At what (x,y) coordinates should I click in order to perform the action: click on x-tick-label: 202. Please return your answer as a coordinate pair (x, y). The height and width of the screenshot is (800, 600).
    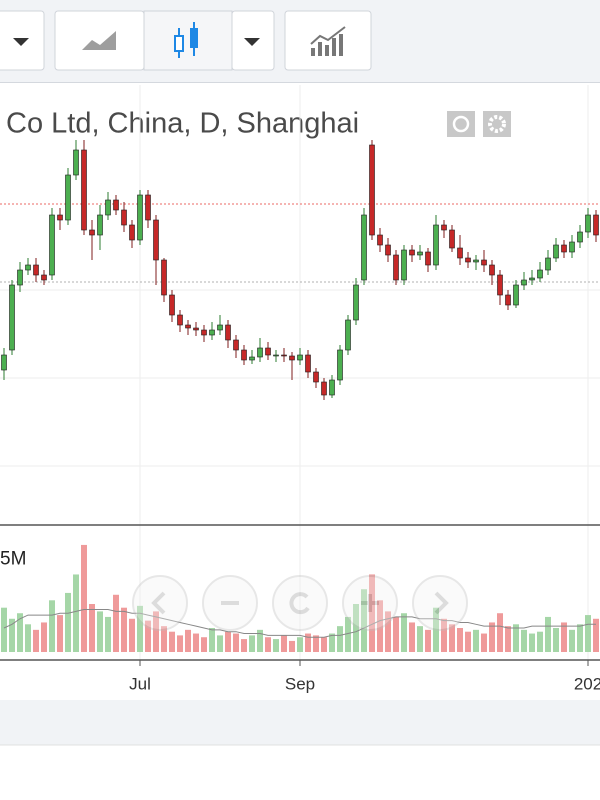
    Looking at the image, I should click on (587, 683).